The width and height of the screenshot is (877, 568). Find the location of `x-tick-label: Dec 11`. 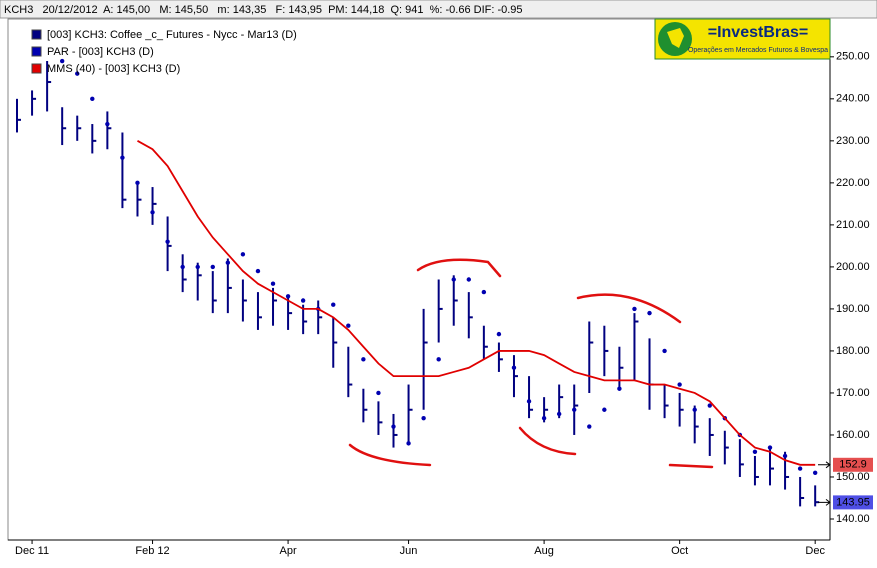

x-tick-label: Dec 11 is located at coordinates (32, 551).